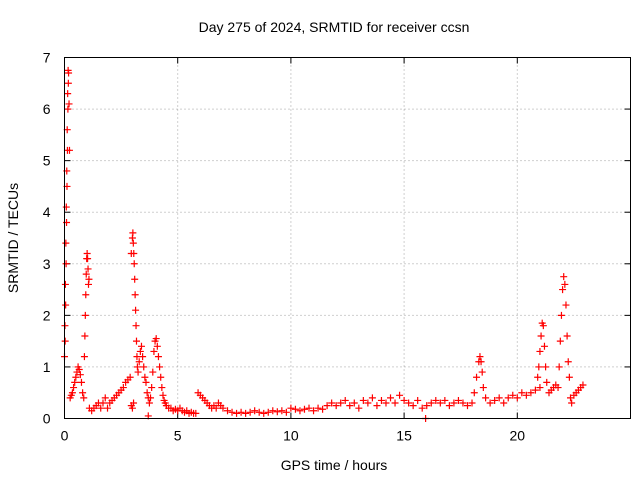  What do you see at coordinates (47, 367) in the screenshot?
I see `y-tick-label: 1` at bounding box center [47, 367].